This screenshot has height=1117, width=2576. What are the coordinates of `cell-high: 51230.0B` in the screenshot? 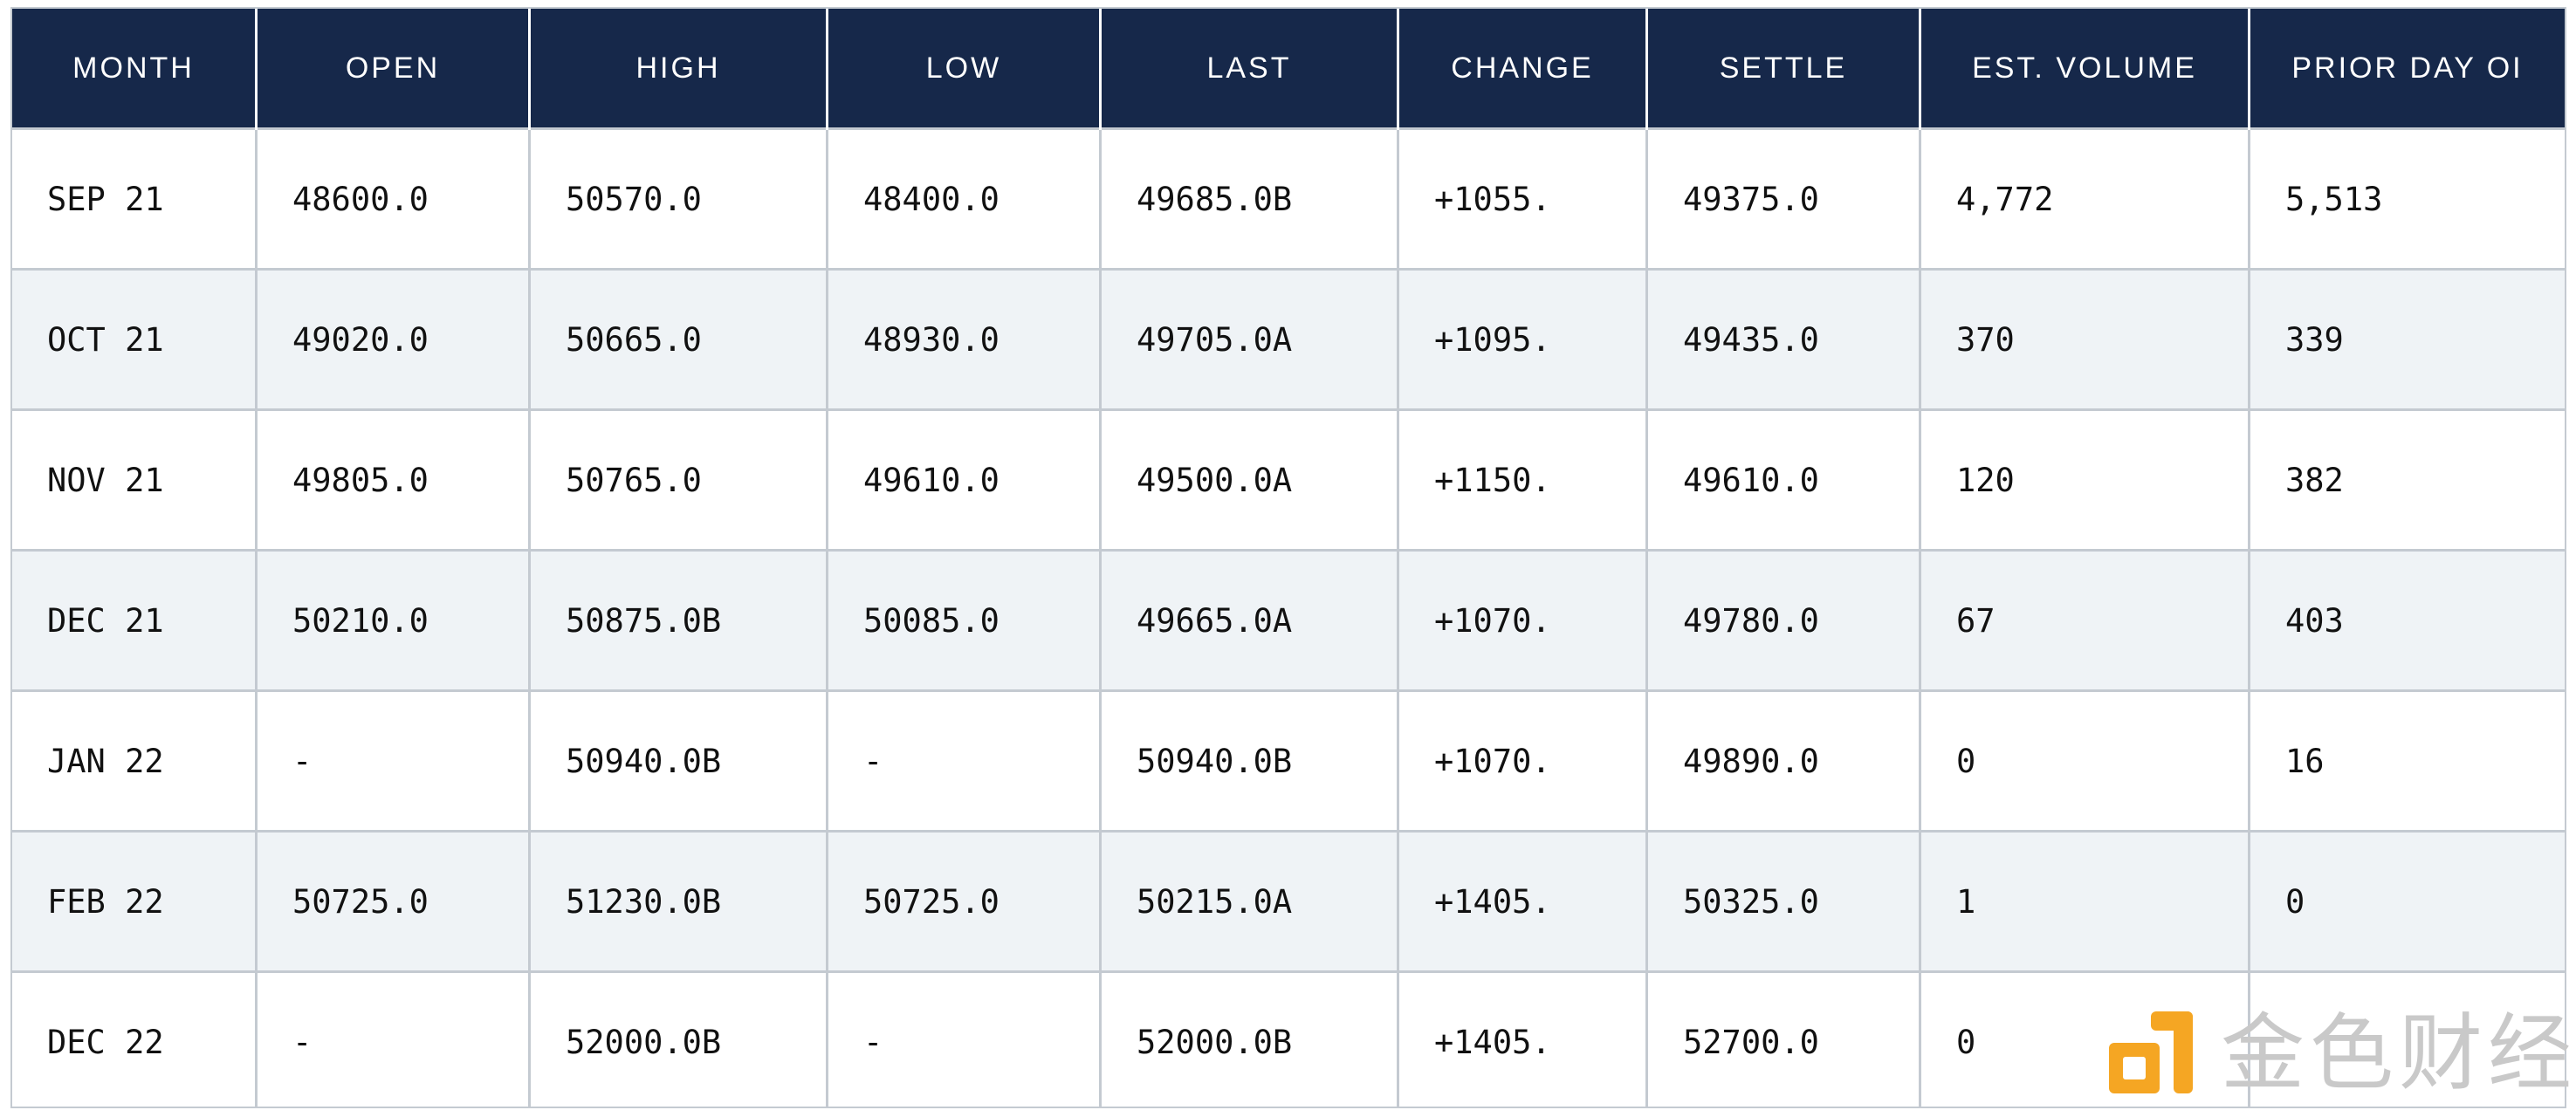 It's located at (678, 901).